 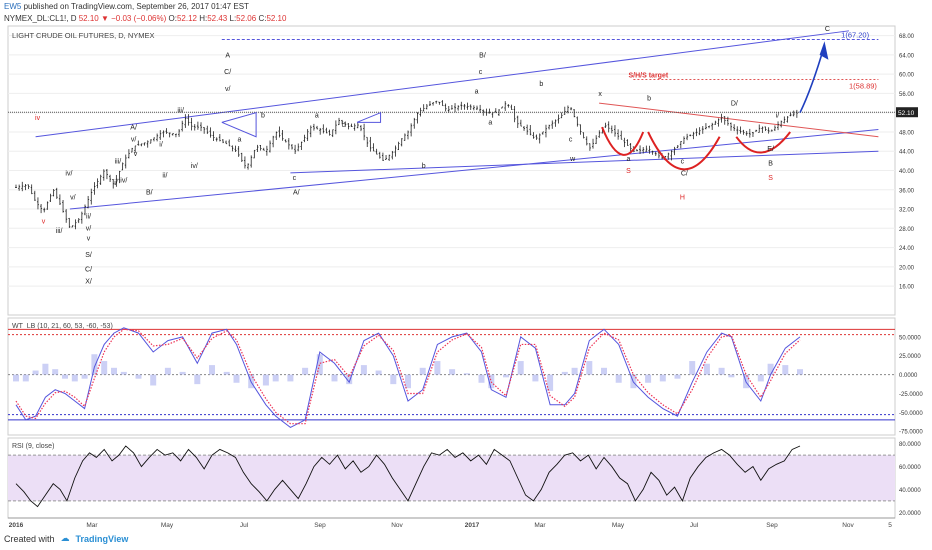 I want to click on time-tick-label: 2017, so click(x=472, y=525).